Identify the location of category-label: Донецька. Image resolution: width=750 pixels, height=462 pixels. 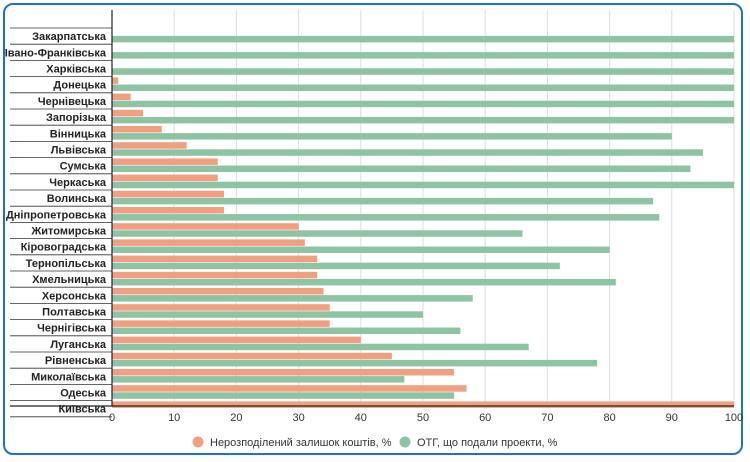
(79, 86).